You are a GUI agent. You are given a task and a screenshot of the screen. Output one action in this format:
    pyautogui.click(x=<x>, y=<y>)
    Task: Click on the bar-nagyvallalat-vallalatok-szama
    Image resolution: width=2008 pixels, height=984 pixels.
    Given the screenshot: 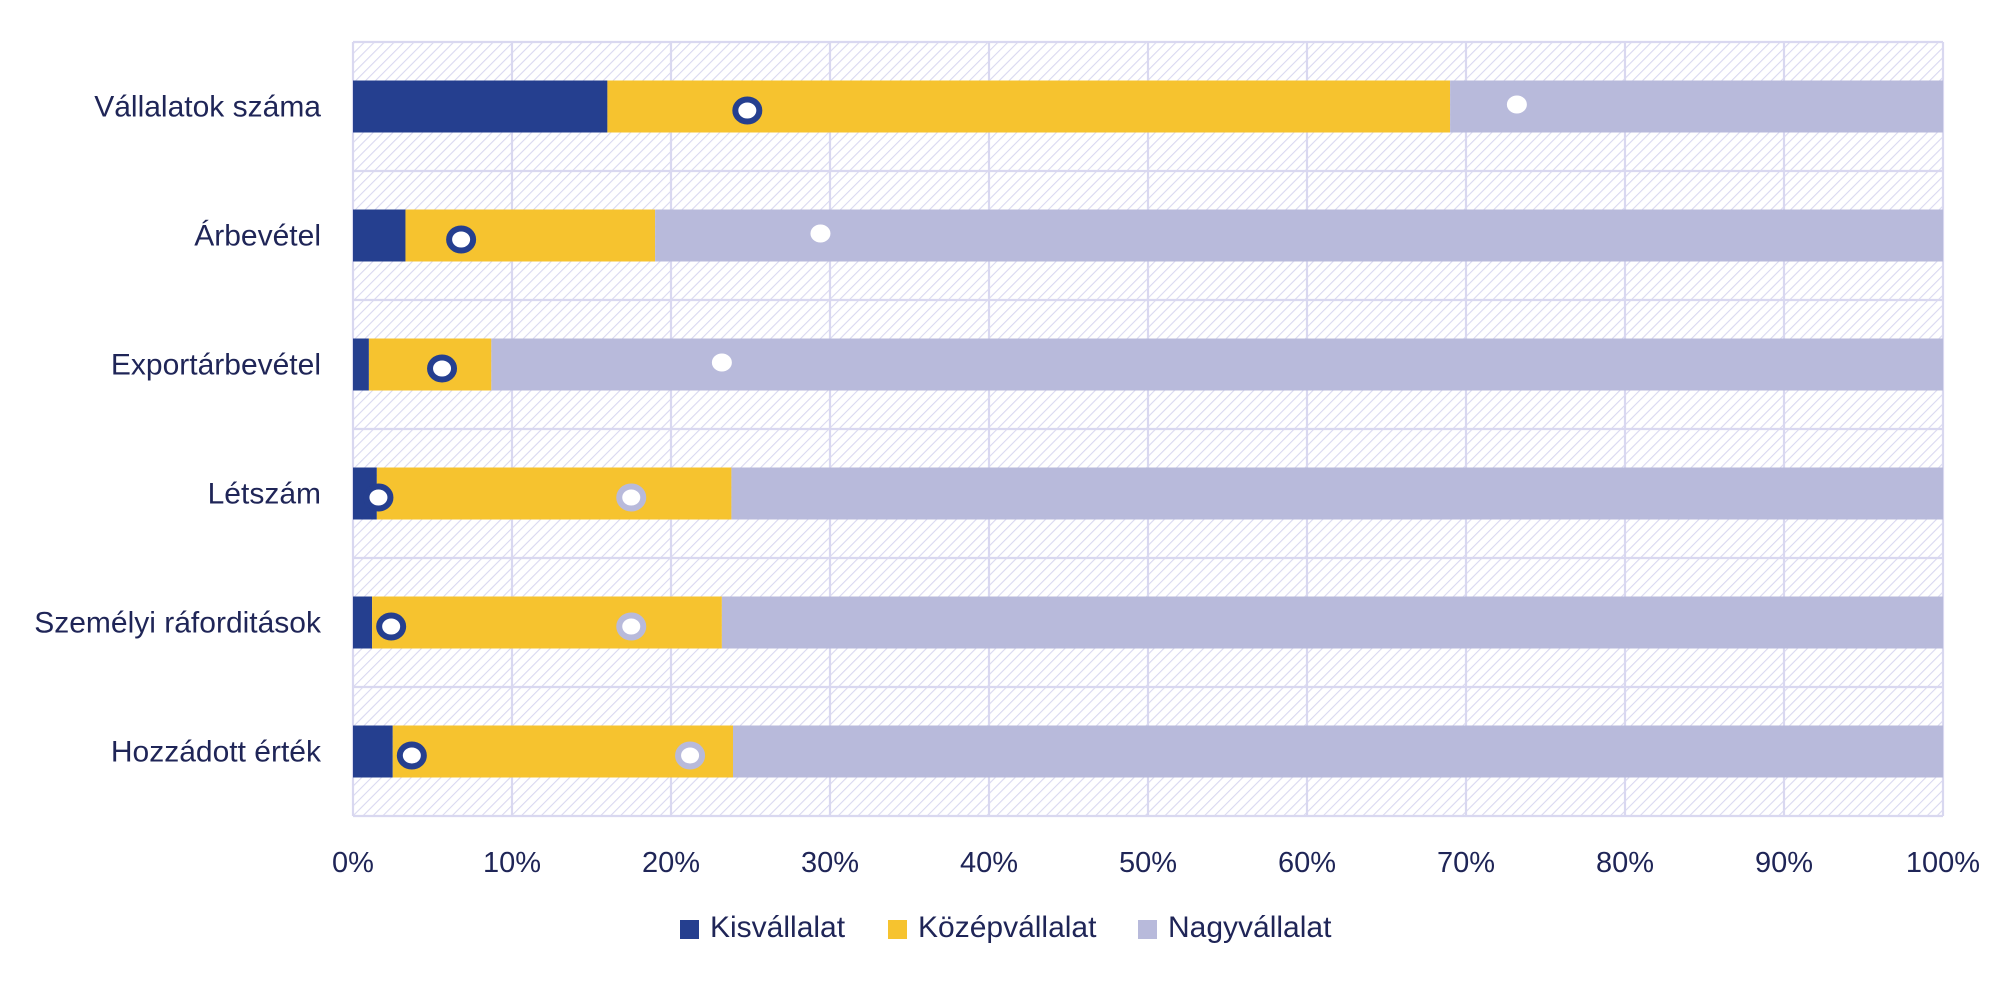 What is the action you would take?
    pyautogui.click(x=1696, y=106)
    